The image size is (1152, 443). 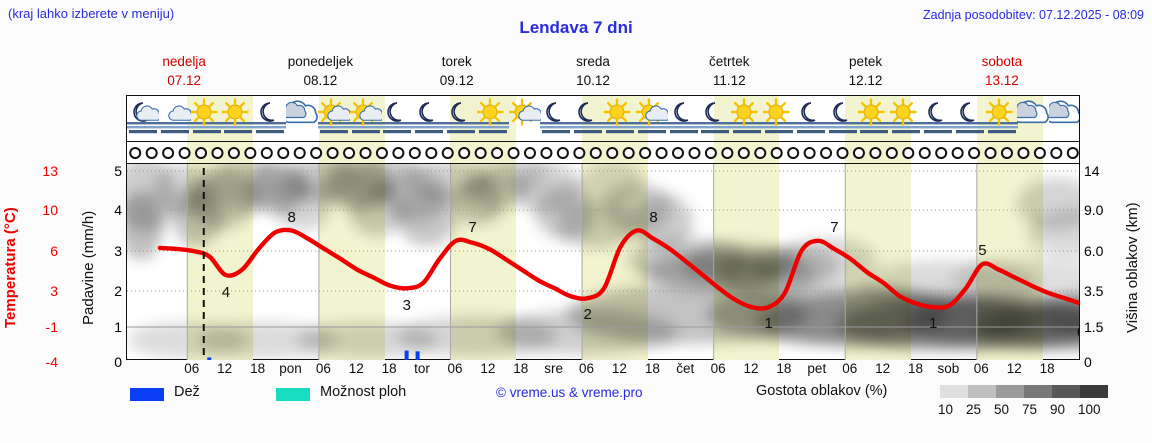 I want to click on day-header-6: petek 12.12, so click(x=865, y=71).